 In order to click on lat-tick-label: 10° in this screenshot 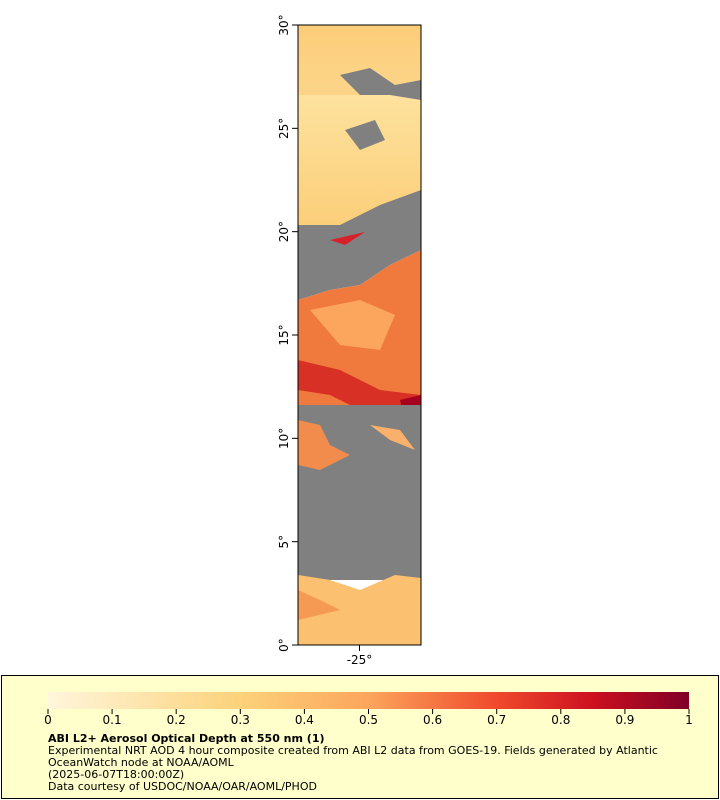, I will do `click(284, 438)`.